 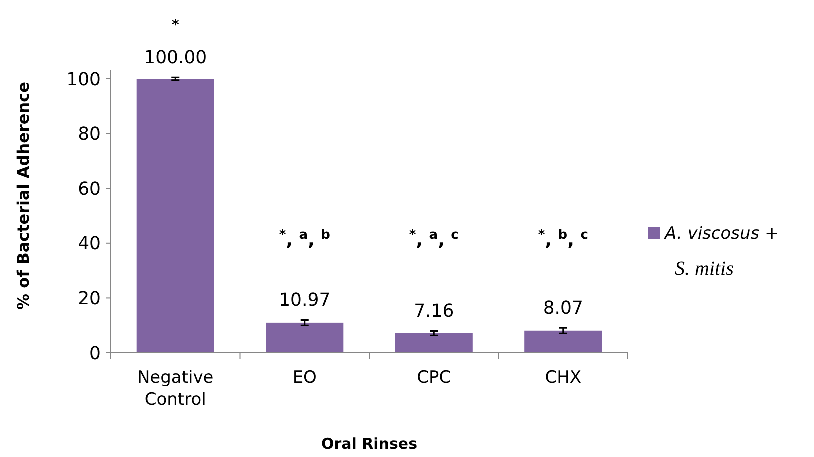 I want to click on y-tick-label: 0, so click(x=95, y=353).